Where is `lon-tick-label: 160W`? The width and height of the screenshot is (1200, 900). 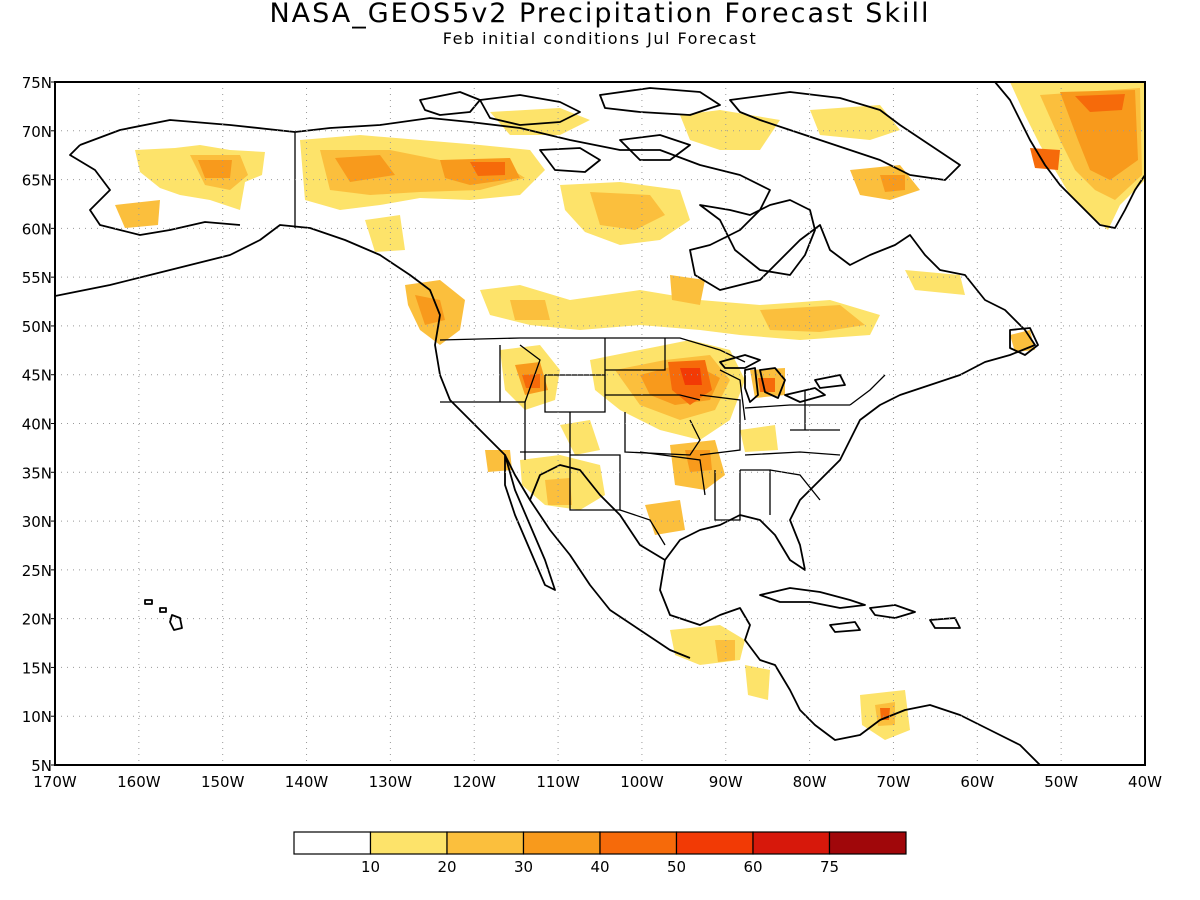
lon-tick-label: 160W is located at coordinates (139, 782).